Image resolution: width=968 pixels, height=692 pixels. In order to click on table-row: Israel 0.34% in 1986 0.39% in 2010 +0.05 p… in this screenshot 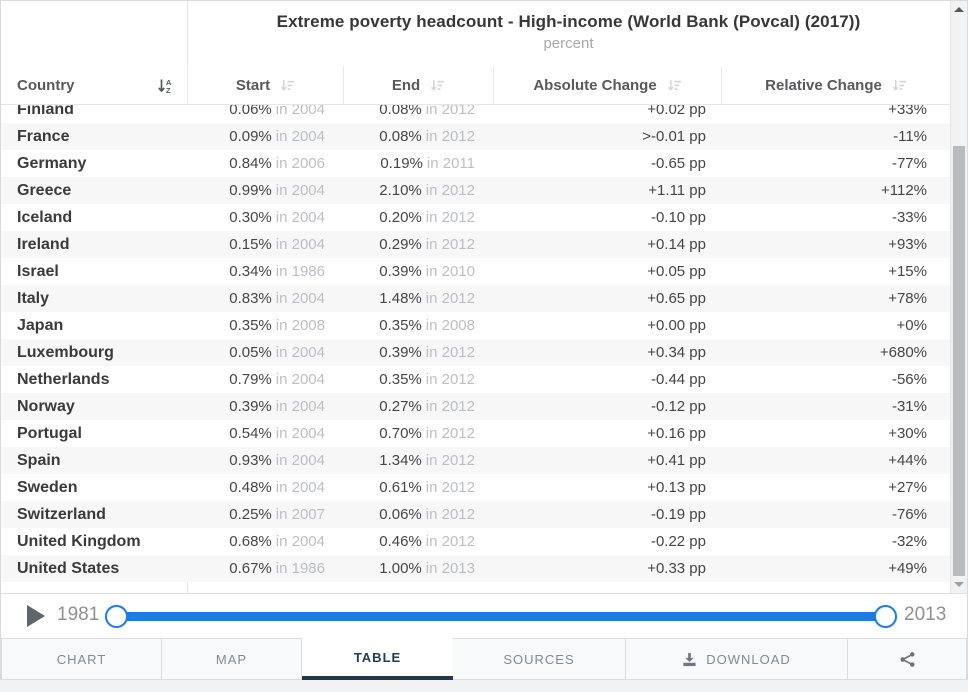, I will do `click(475, 271)`.